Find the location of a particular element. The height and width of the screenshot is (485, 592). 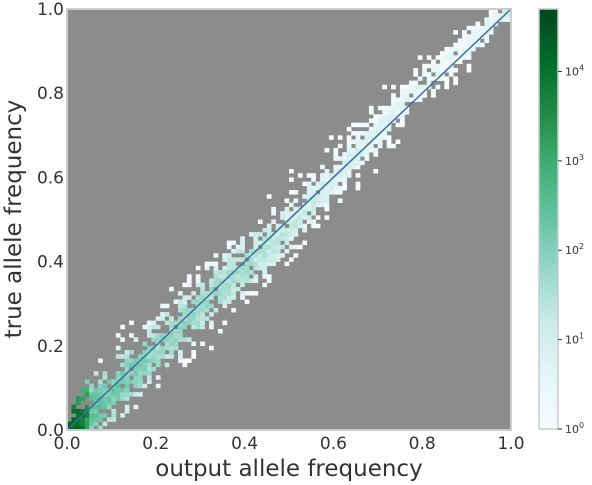

y-axis-label: true allele frequency is located at coordinates (14, 219).